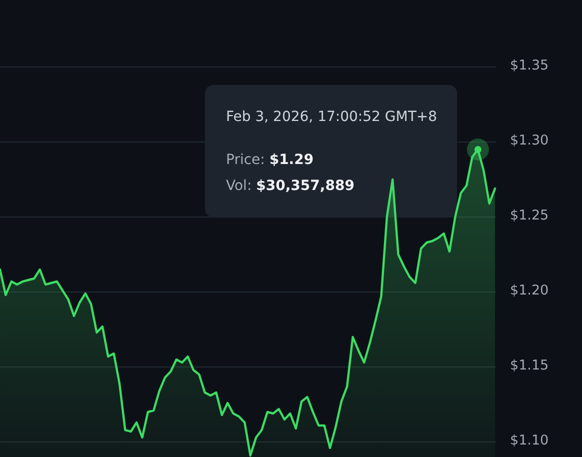  Describe the element at coordinates (248, 160) in the screenshot. I see `annotation: Price:` at that location.